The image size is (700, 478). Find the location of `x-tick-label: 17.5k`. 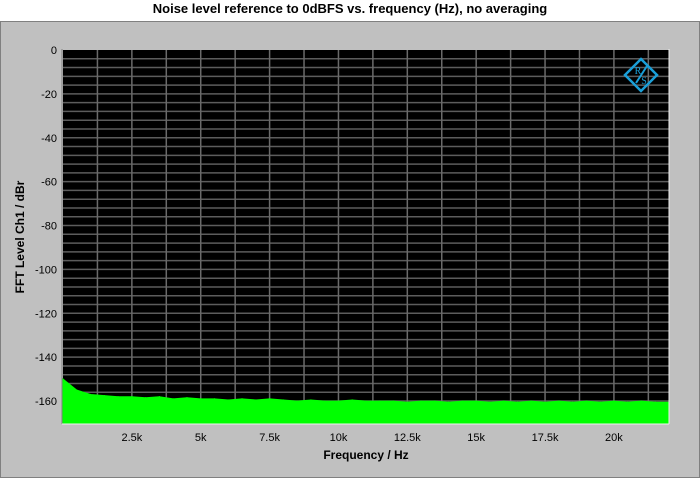

x-tick-label: 17.5k is located at coordinates (545, 438).